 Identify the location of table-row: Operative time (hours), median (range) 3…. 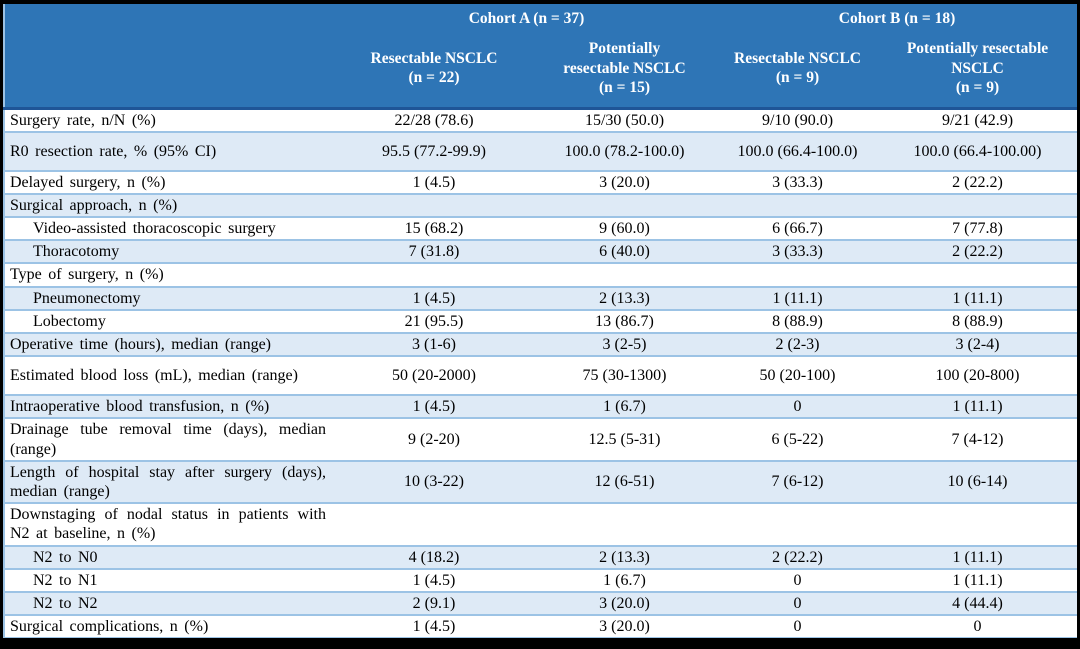
(540, 345).